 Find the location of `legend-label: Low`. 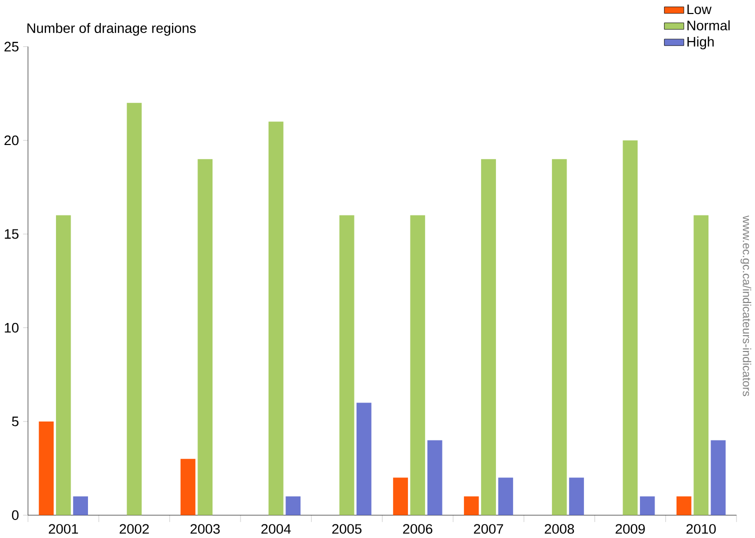

legend-label: Low is located at coordinates (699, 9).